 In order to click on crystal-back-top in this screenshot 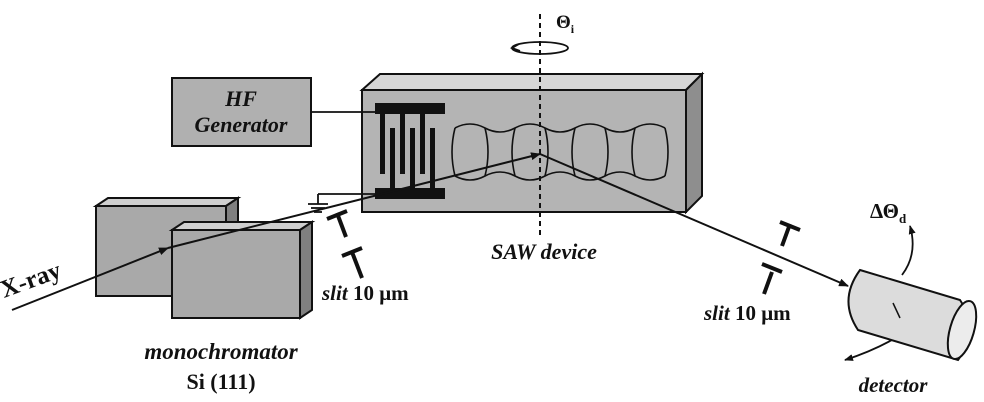, I will do `click(167, 202)`.